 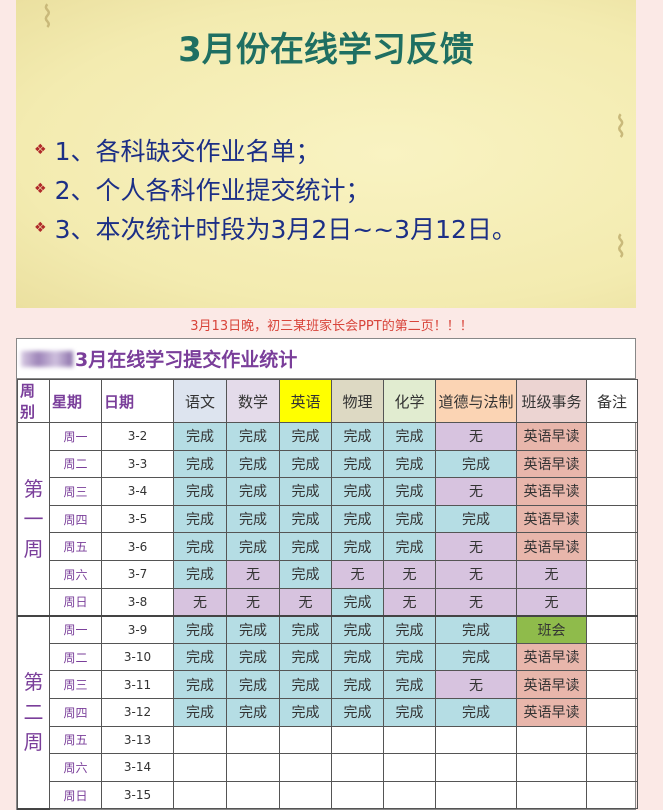 What do you see at coordinates (75, 712) in the screenshot?
I see `weekday-cell: 周四` at bounding box center [75, 712].